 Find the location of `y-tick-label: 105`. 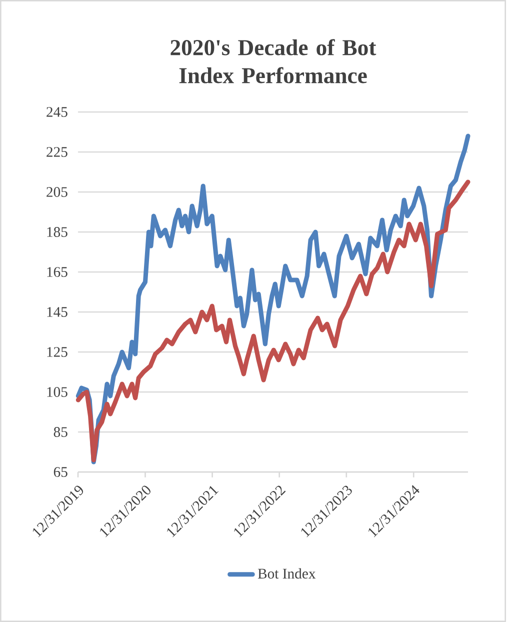

y-tick-label: 105 is located at coordinates (57, 392).